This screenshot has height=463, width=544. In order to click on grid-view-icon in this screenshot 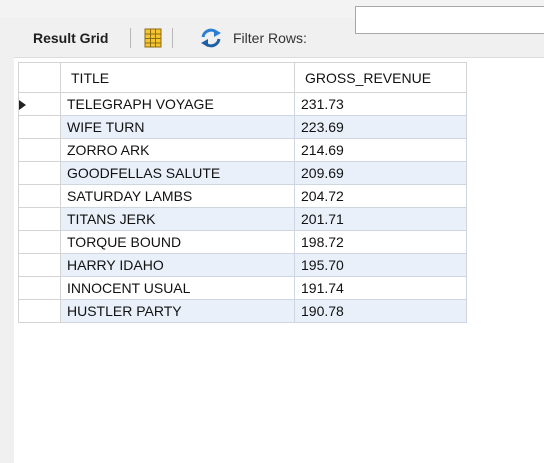, I will do `click(153, 38)`.